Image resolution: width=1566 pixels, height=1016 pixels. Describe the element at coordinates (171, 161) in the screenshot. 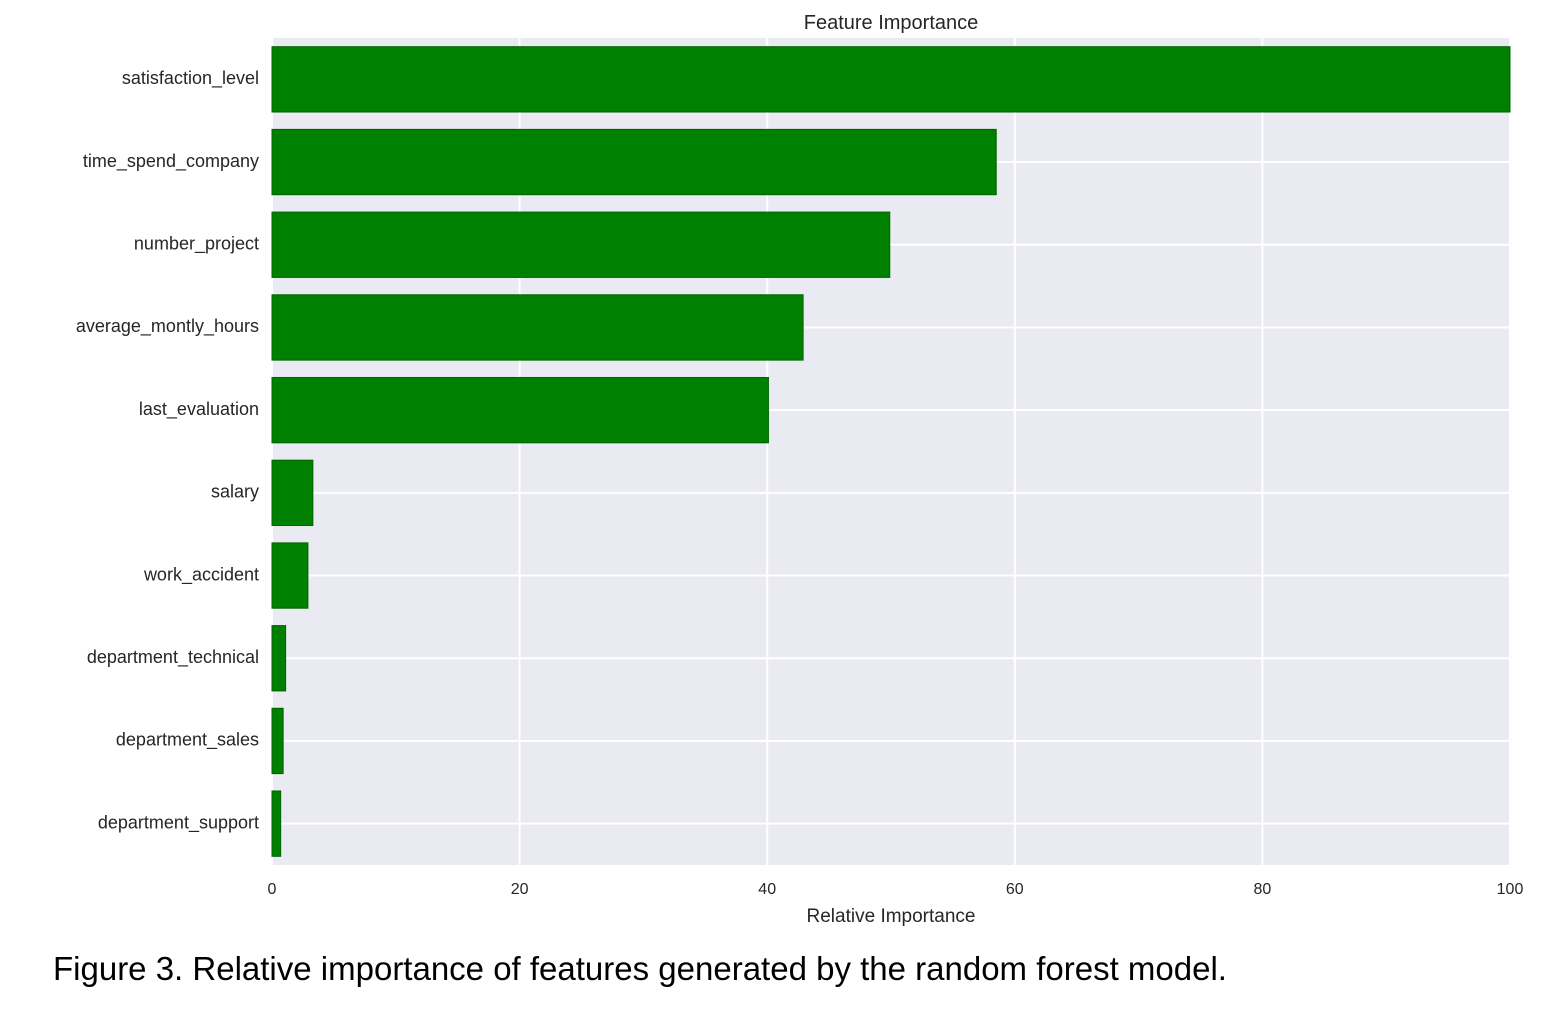

I see `category-label: time_spend_company` at that location.